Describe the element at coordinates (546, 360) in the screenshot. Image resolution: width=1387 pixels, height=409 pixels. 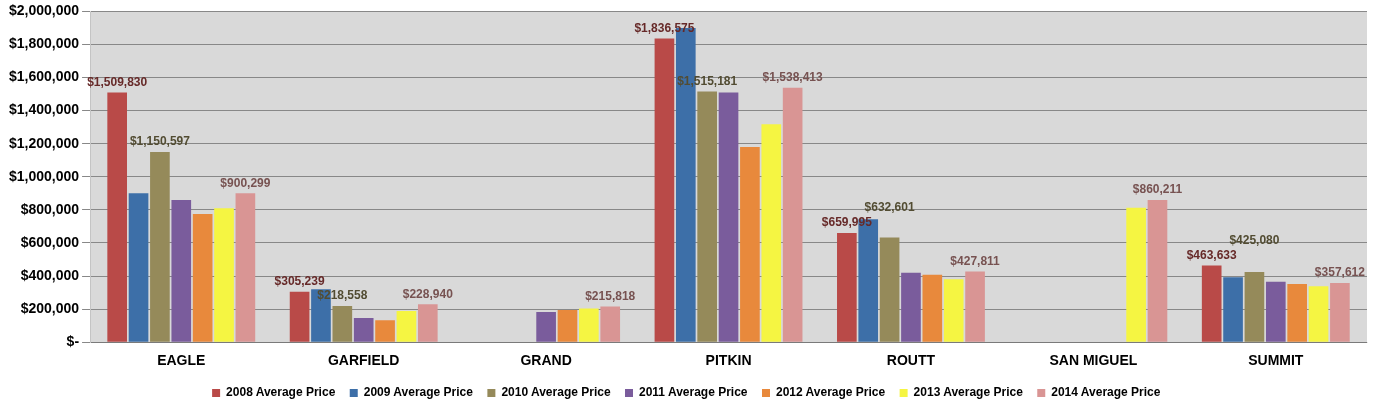
I see `x-tick-label: GRAND` at that location.